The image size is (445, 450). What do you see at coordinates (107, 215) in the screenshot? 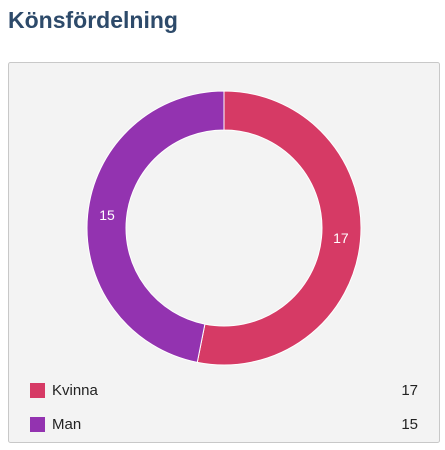
I see `data-label: 15` at bounding box center [107, 215].